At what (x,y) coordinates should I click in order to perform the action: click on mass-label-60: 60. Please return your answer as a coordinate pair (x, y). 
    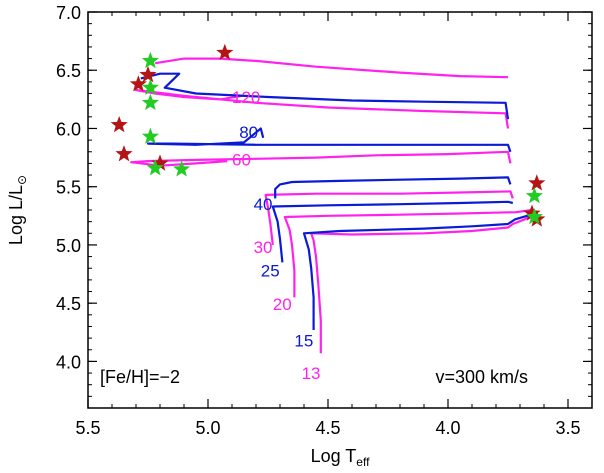
    Looking at the image, I should click on (241, 160).